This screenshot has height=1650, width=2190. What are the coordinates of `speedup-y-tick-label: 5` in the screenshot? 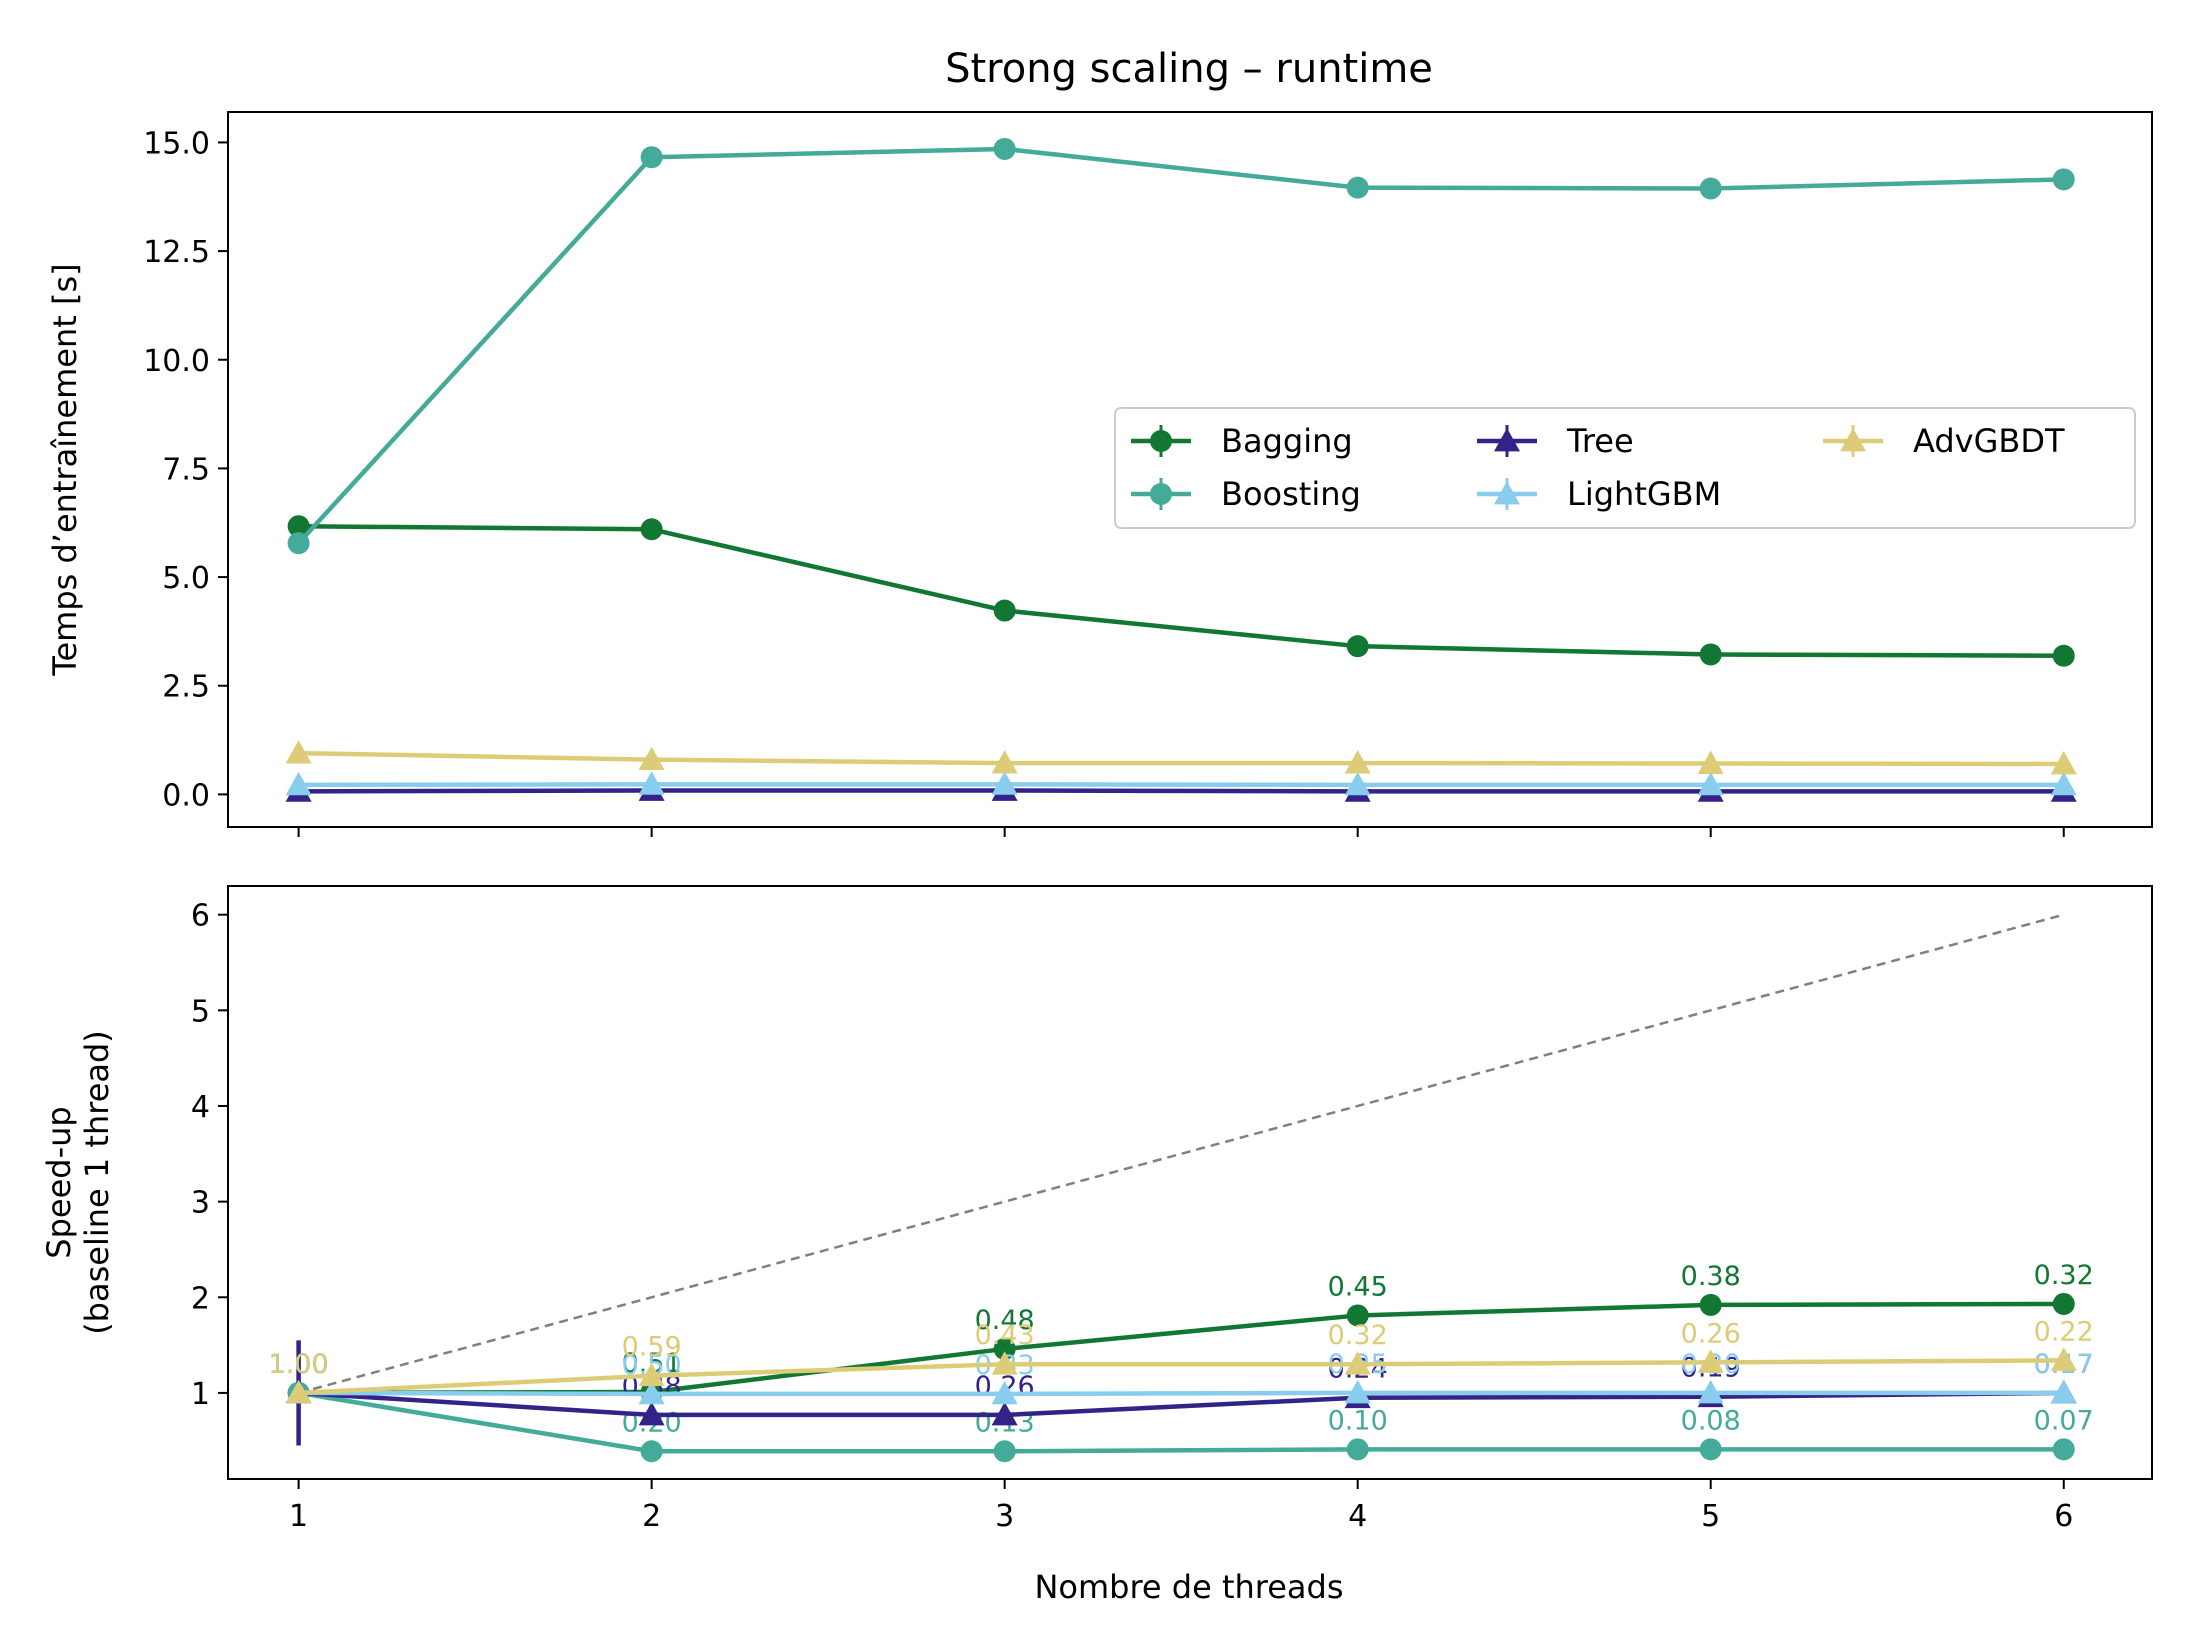 It's located at (200, 1011).